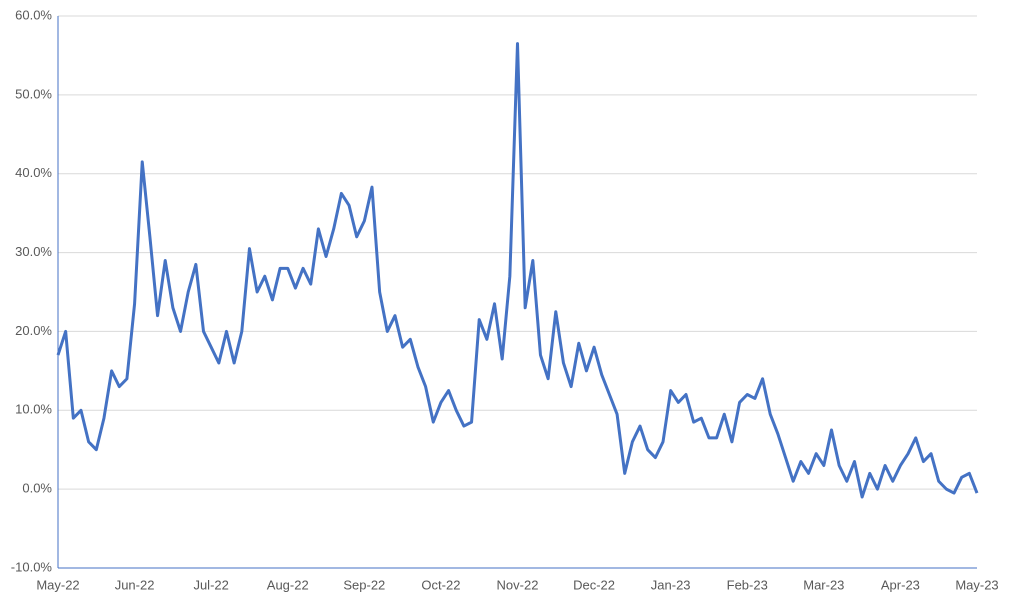 Image resolution: width=1024 pixels, height=595 pixels. Describe the element at coordinates (33, 172) in the screenshot. I see `y-tick-label: 40.0%` at that location.